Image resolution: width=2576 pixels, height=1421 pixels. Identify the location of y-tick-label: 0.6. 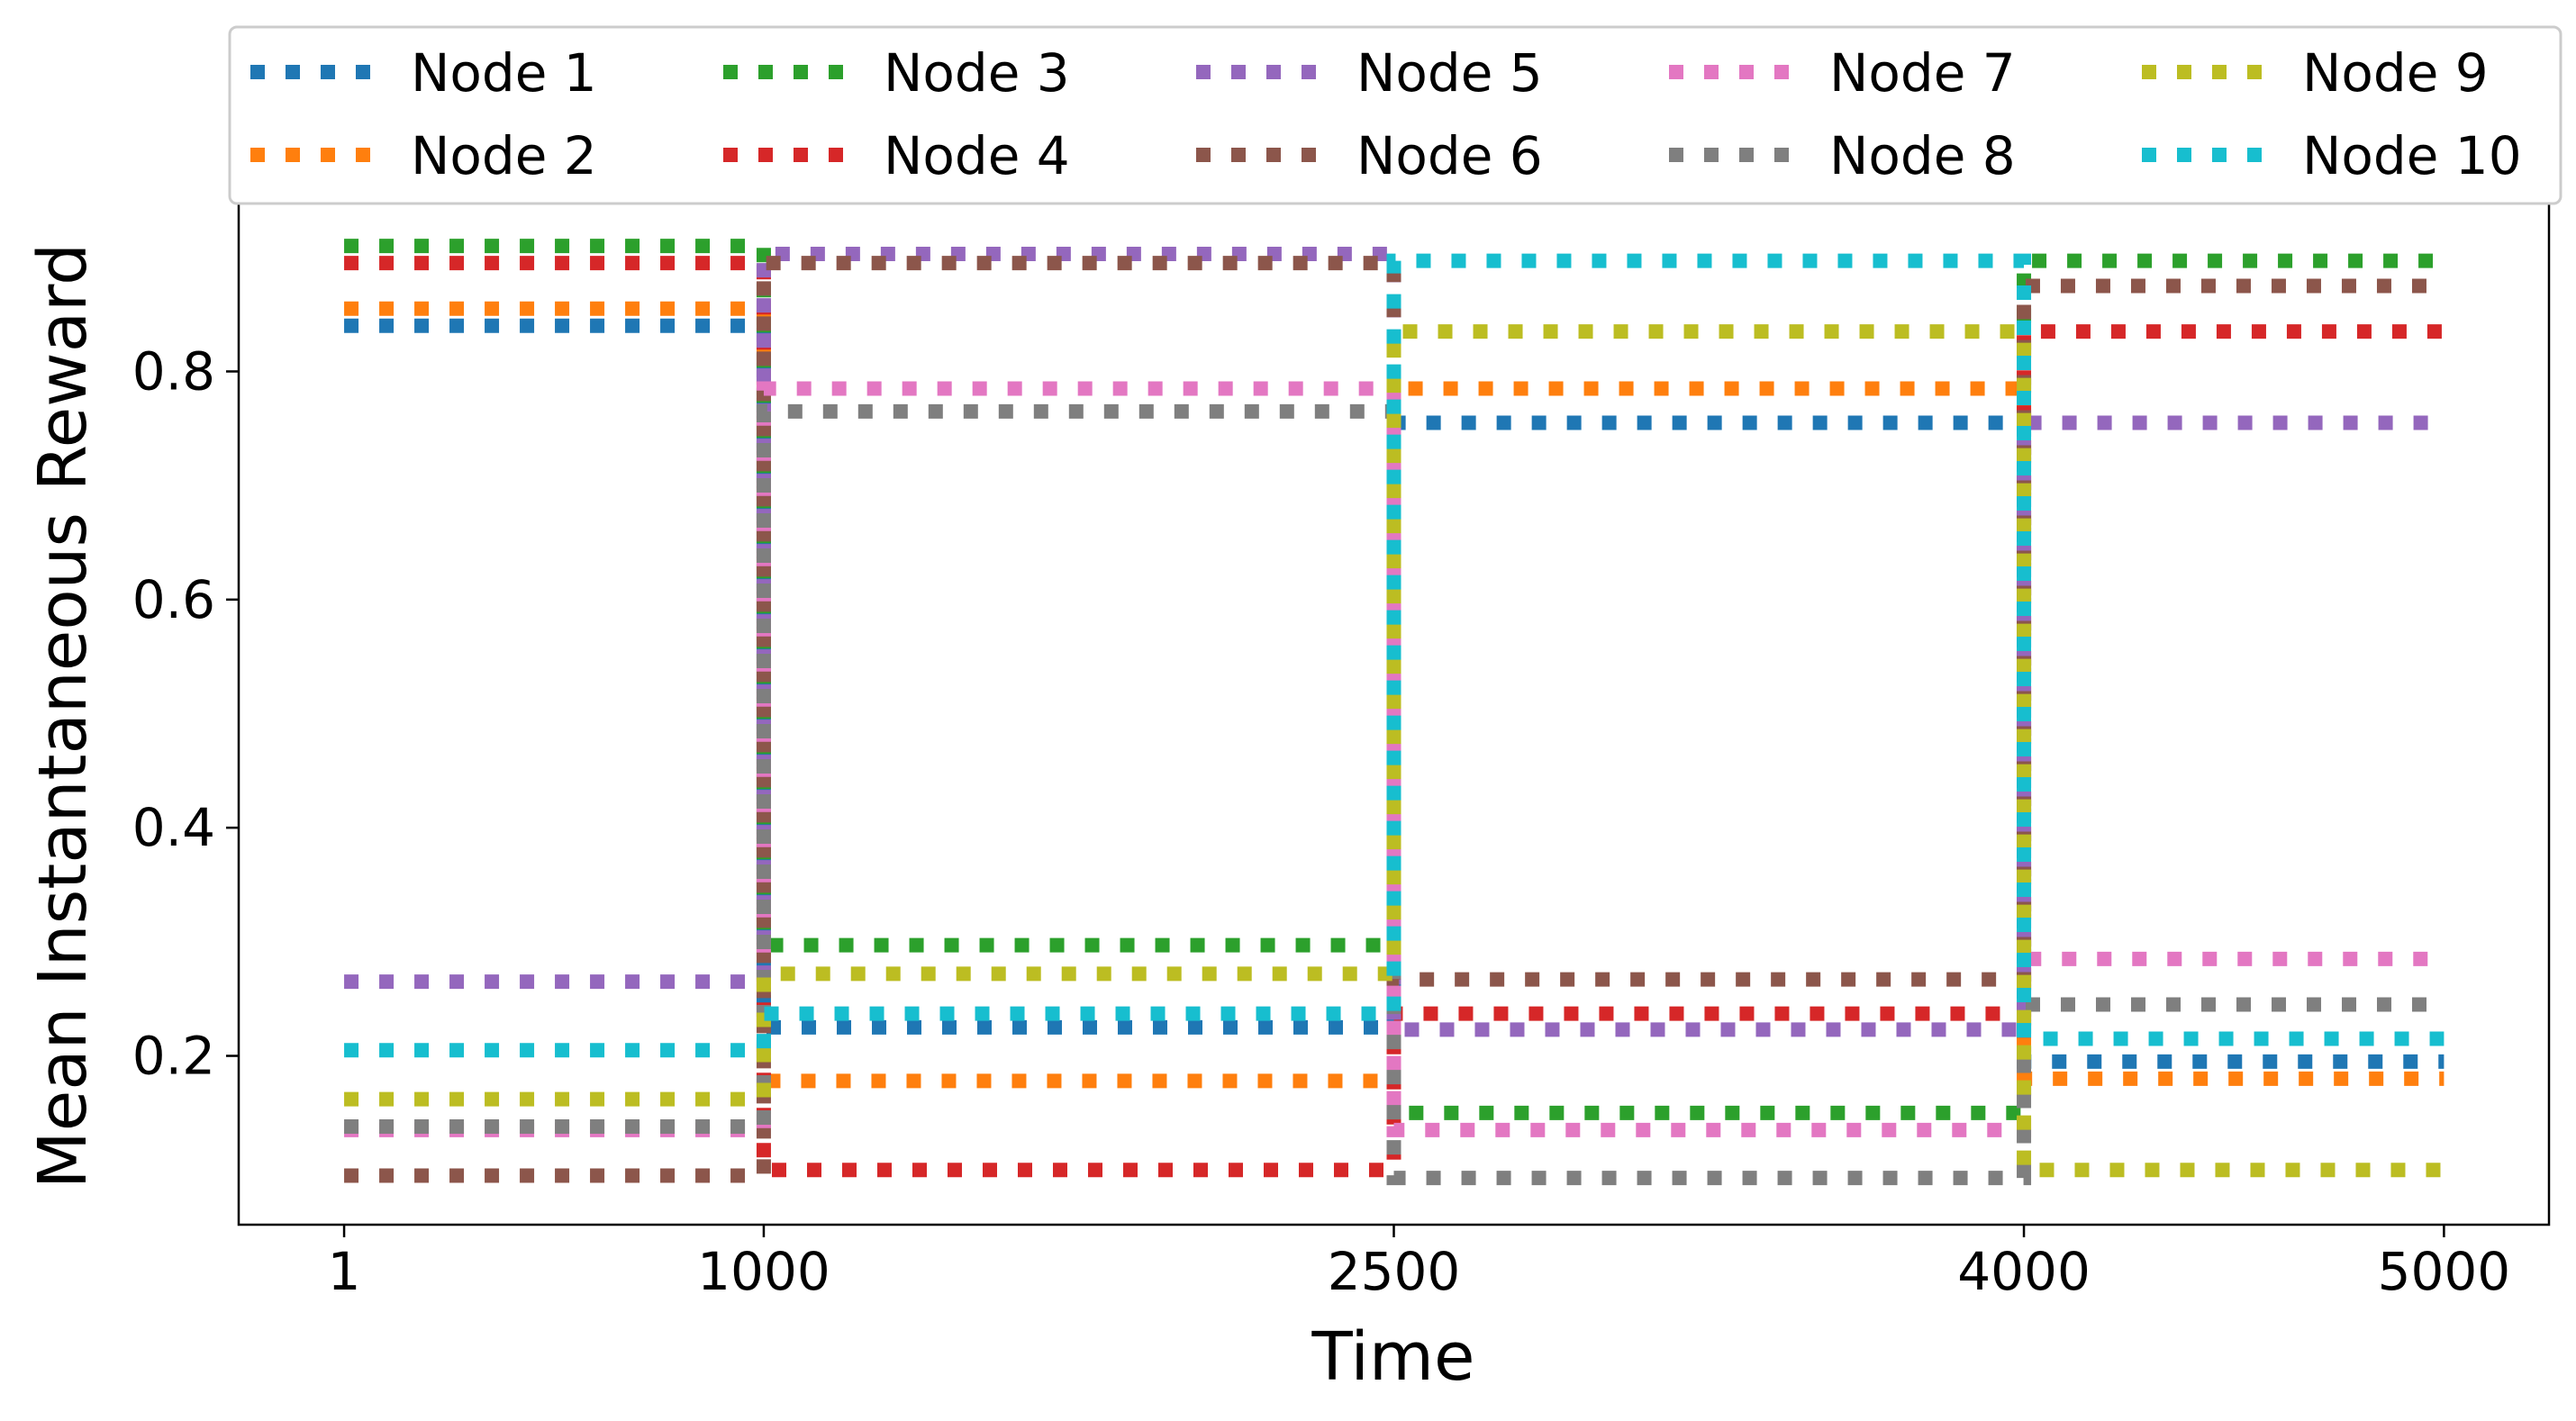
(173, 599).